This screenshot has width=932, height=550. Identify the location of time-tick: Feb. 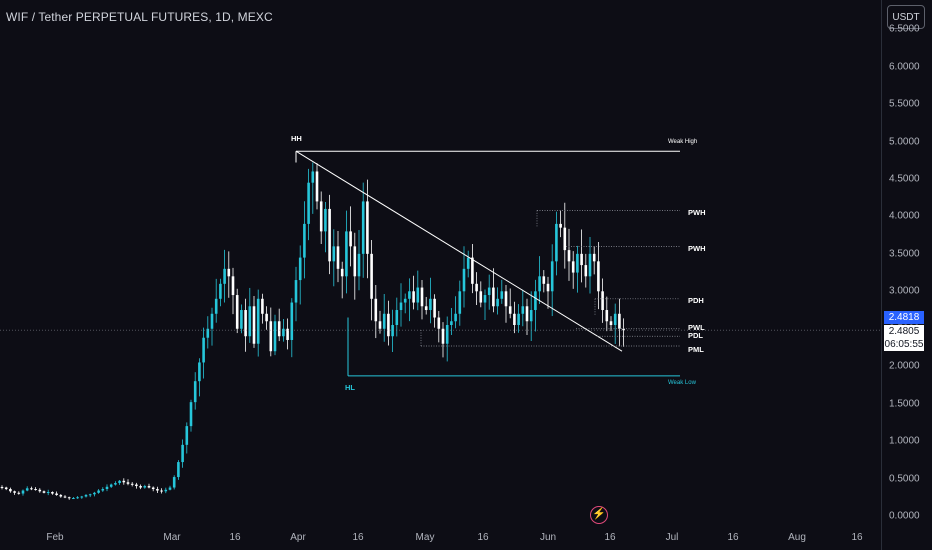
(55, 537).